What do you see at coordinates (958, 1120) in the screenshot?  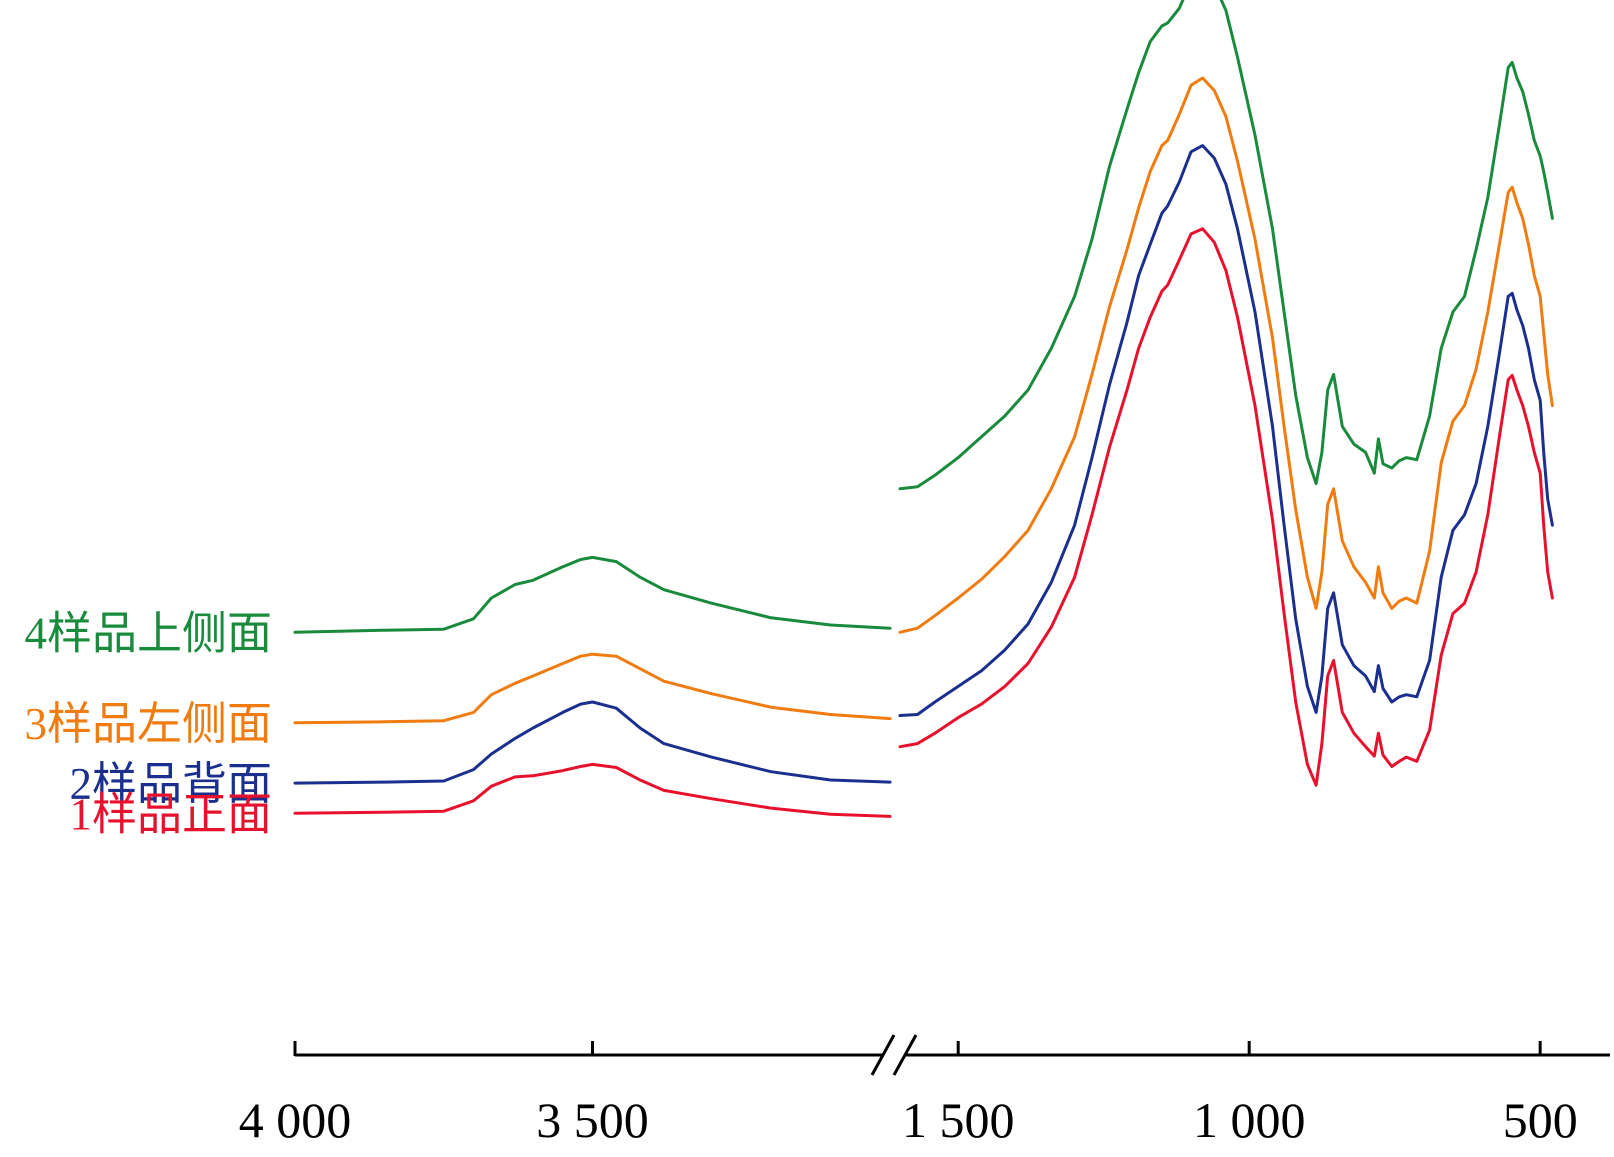 I see `x-tick-label-3: 1 500` at bounding box center [958, 1120].